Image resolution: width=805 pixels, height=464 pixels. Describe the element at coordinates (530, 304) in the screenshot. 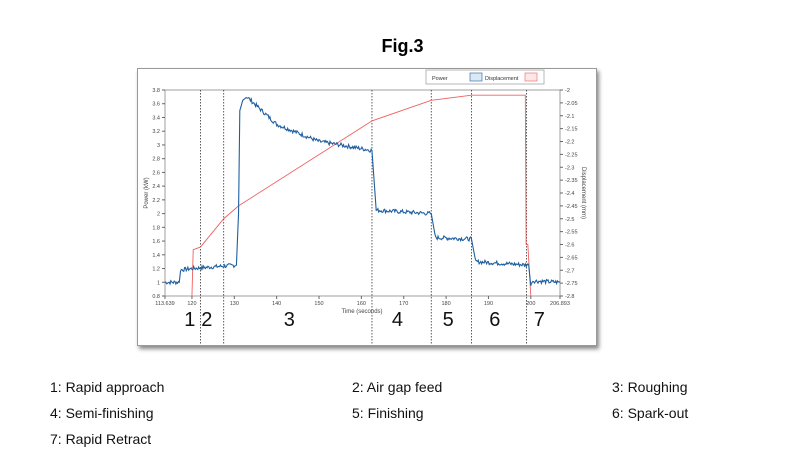

I see `x-tick-label: 200` at that location.